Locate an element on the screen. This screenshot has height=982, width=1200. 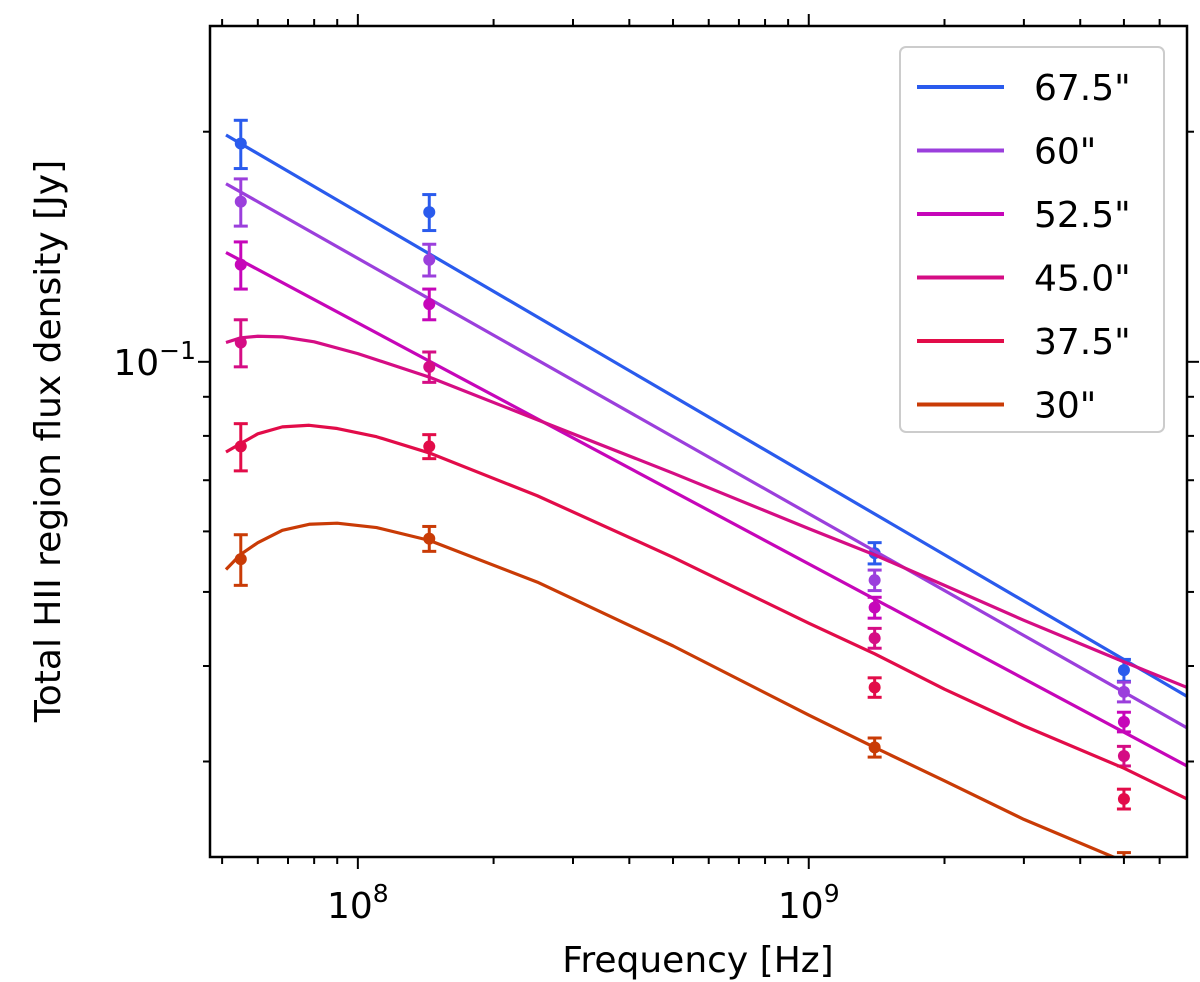
x-axis-label: Frequency [Hz] is located at coordinates (697, 960).